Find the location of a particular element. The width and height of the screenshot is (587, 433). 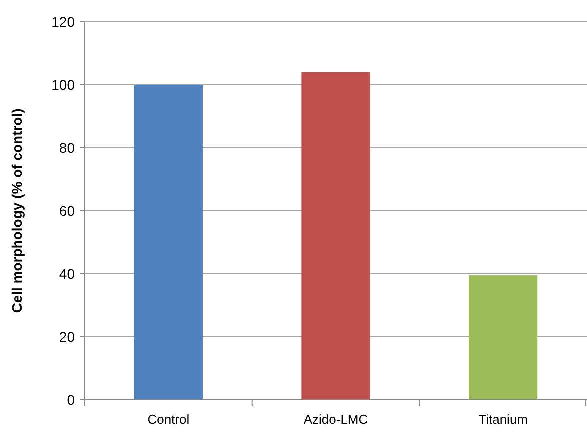

y-tick-label: 20 is located at coordinates (67, 336).